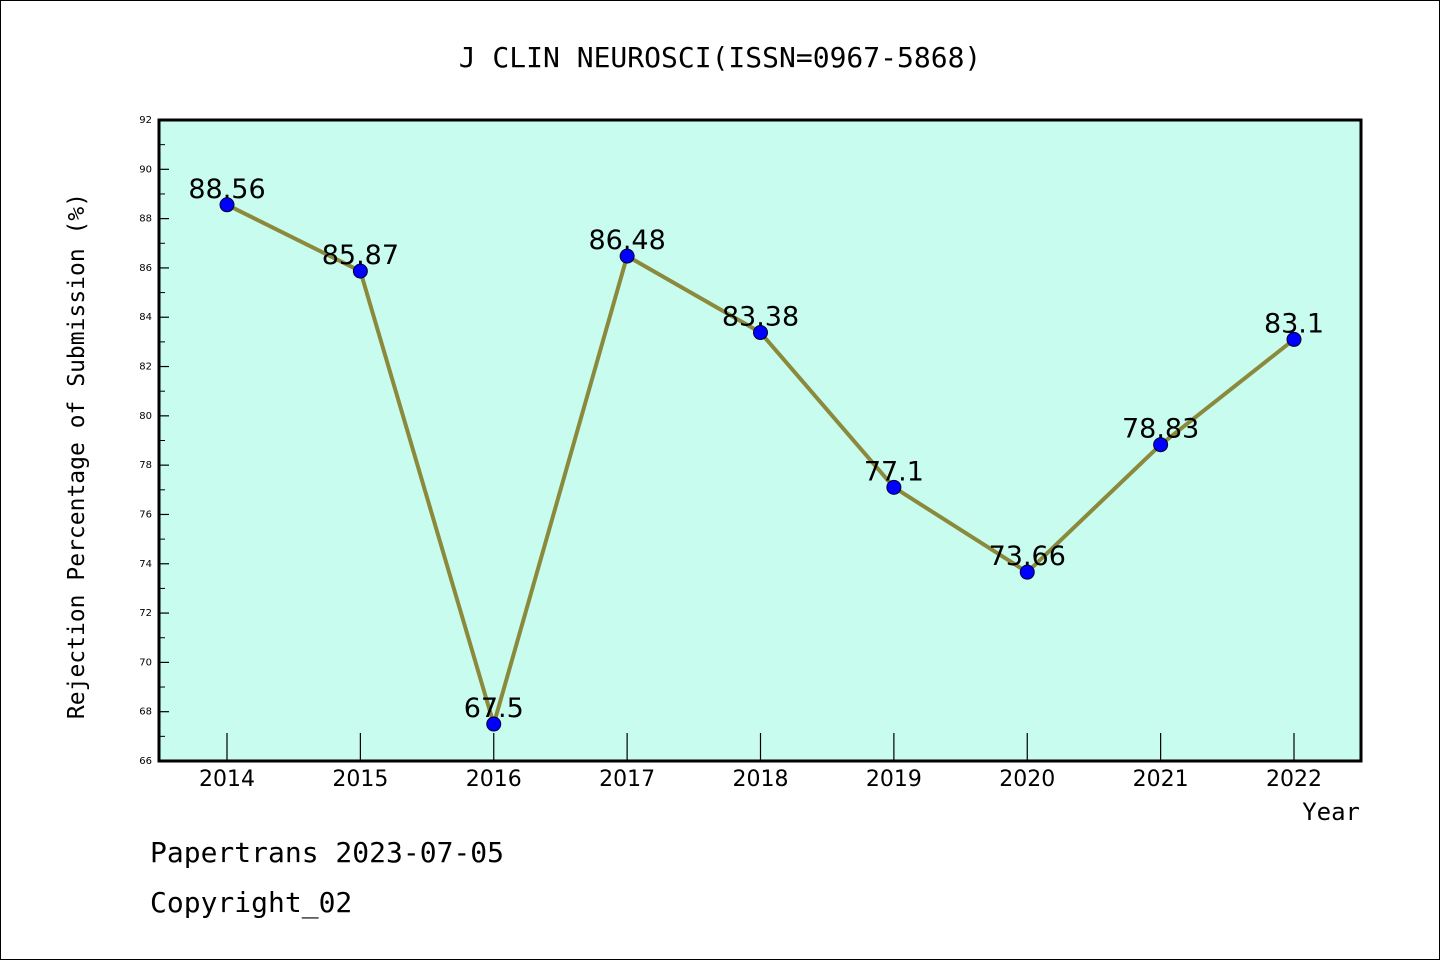 This screenshot has width=1440, height=960. I want to click on y-axis-ticks: 66 68 70 72 74 76 78 80 82 84 86 88 90 92, so click(154, 441).